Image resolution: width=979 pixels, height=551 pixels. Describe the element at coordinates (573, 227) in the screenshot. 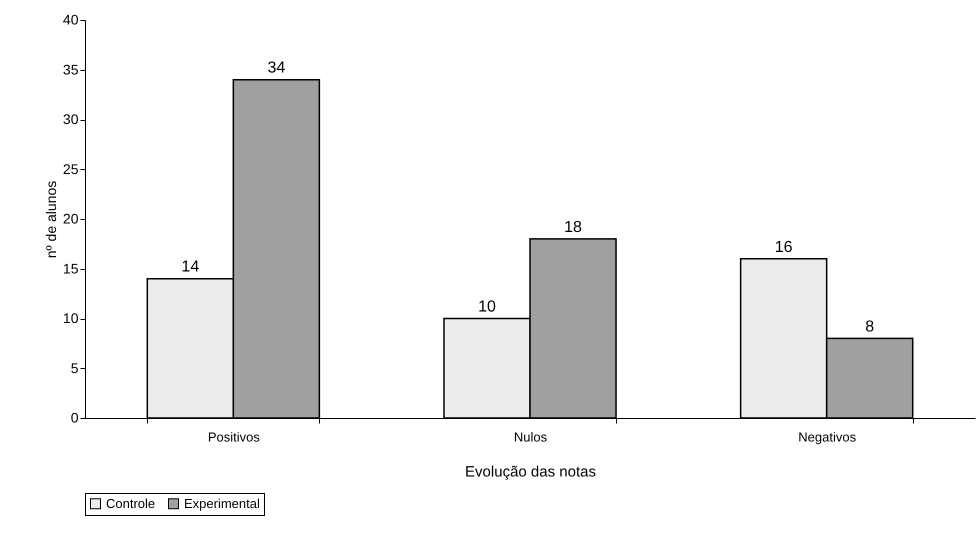

I see `data-label: 18` at that location.